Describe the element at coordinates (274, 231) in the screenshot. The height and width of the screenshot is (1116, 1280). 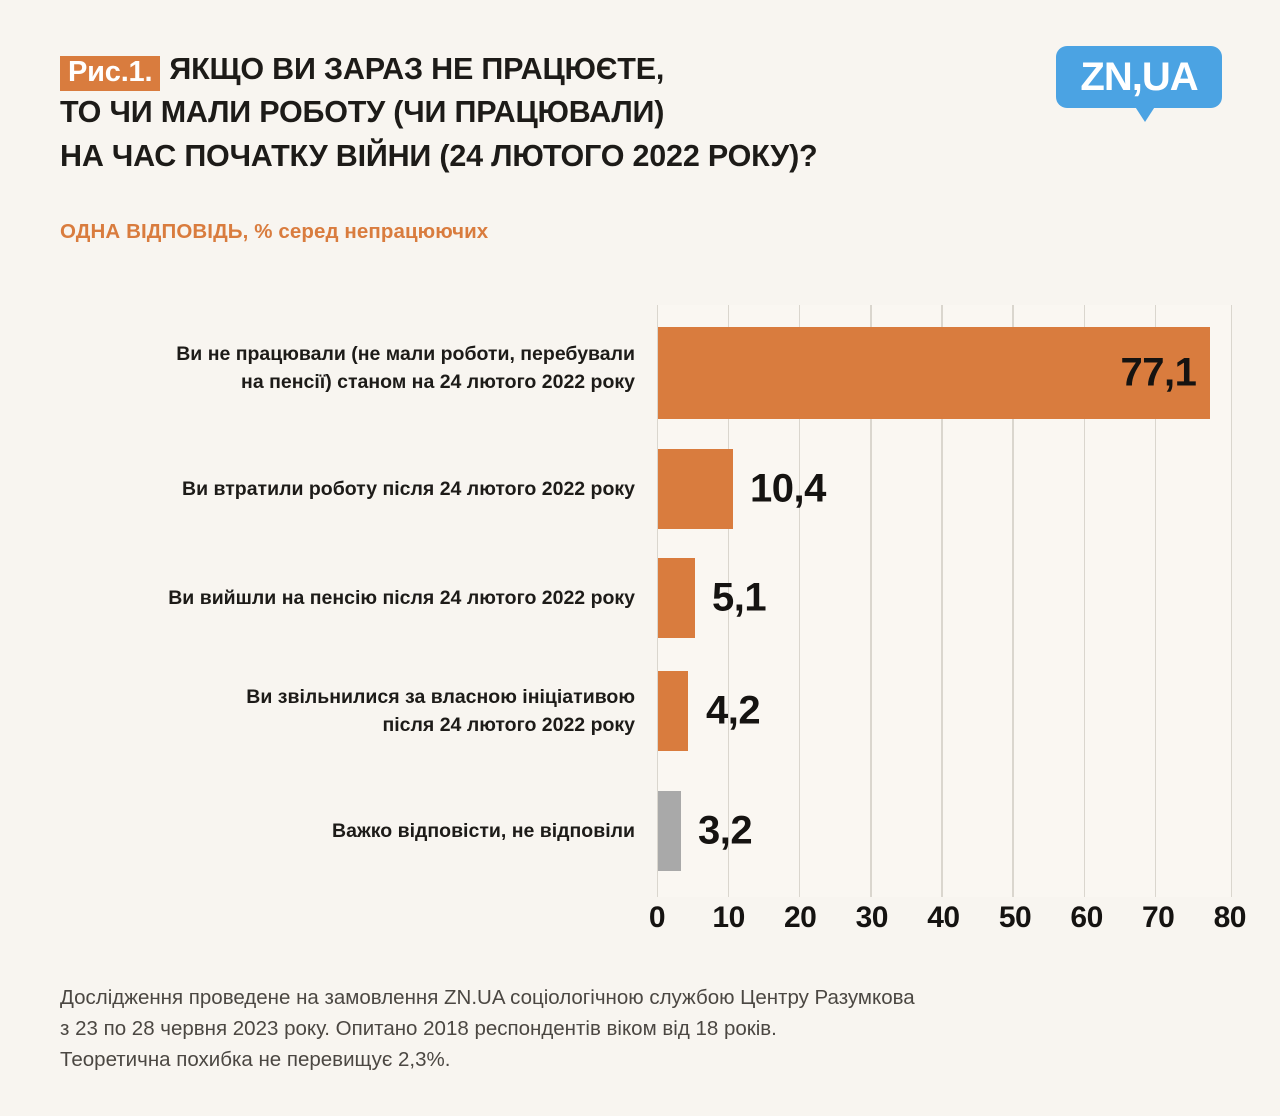
I see `chart-subtitle: ОДНА ВІДПОВІДЬ, % серед непрацюючих` at that location.